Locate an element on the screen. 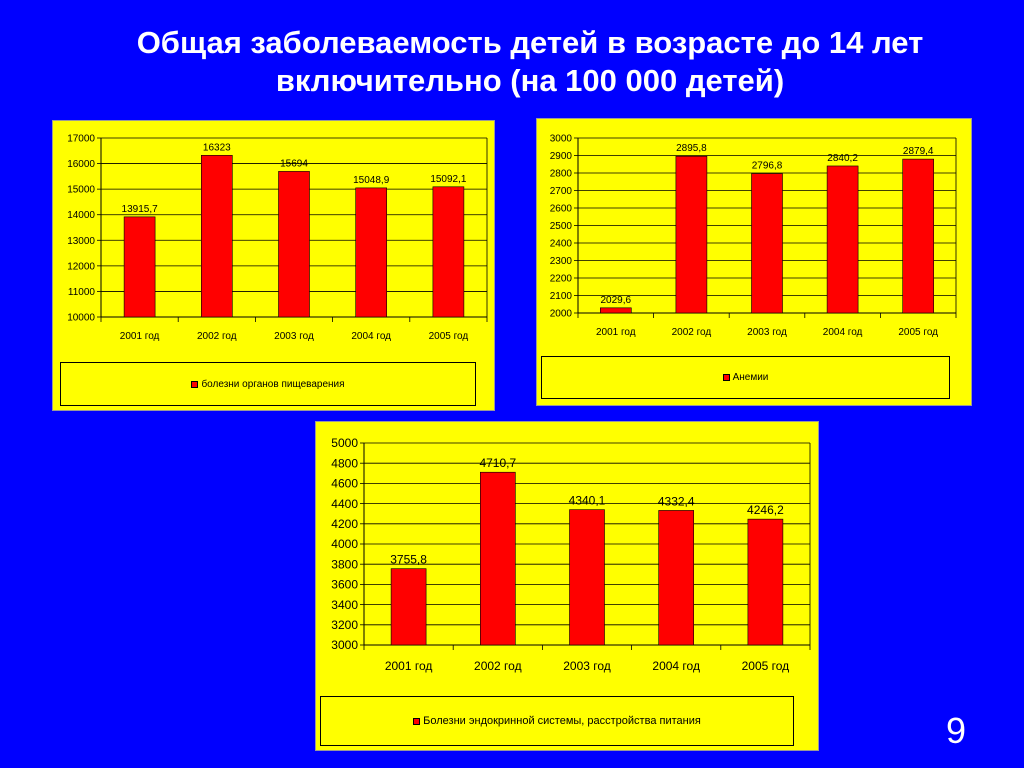  y-tick-label: 4000 is located at coordinates (344, 544).